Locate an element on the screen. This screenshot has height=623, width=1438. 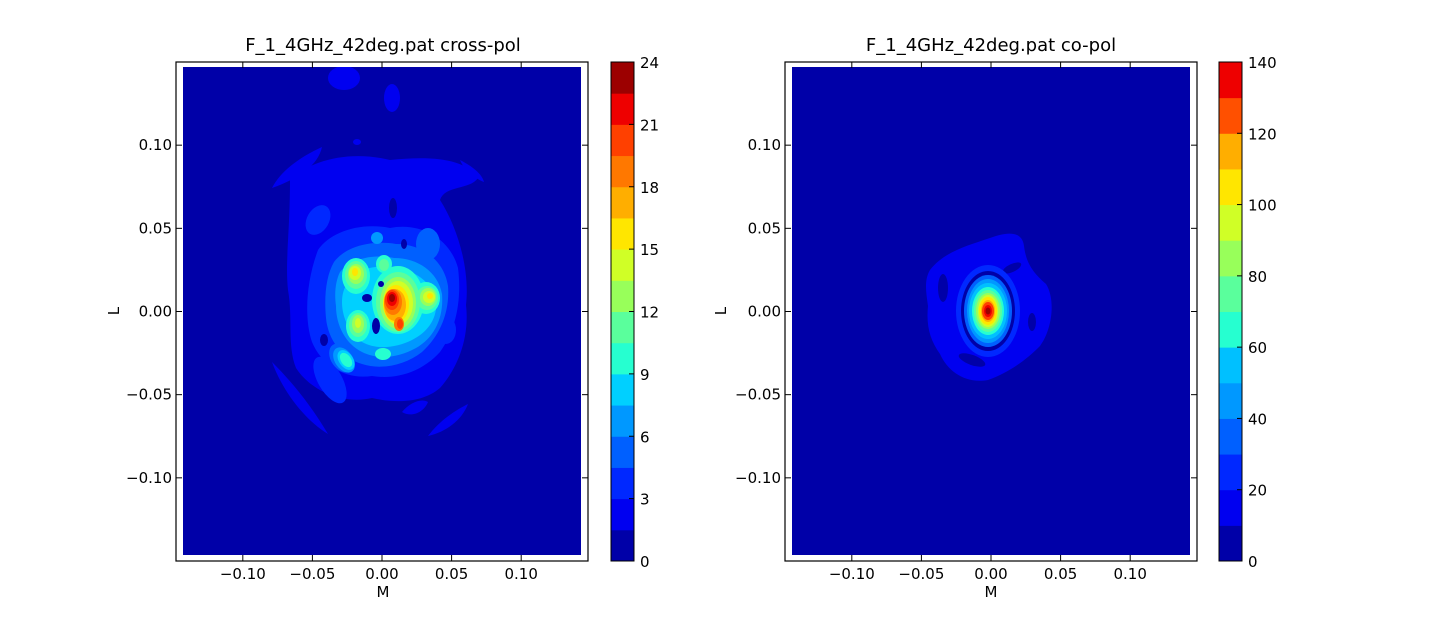
cross-pol-colorbar-tick-label: 24 is located at coordinates (649, 63).